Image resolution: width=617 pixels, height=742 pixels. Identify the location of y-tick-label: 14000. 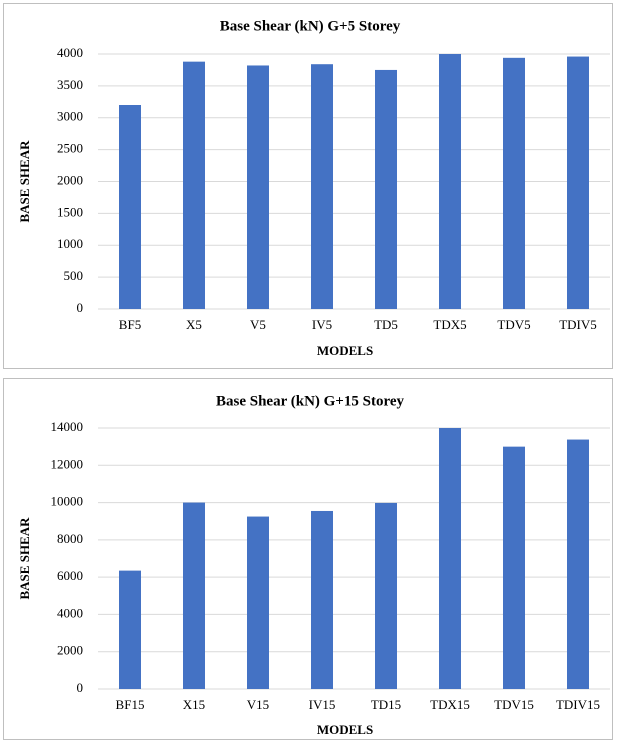
(67, 426).